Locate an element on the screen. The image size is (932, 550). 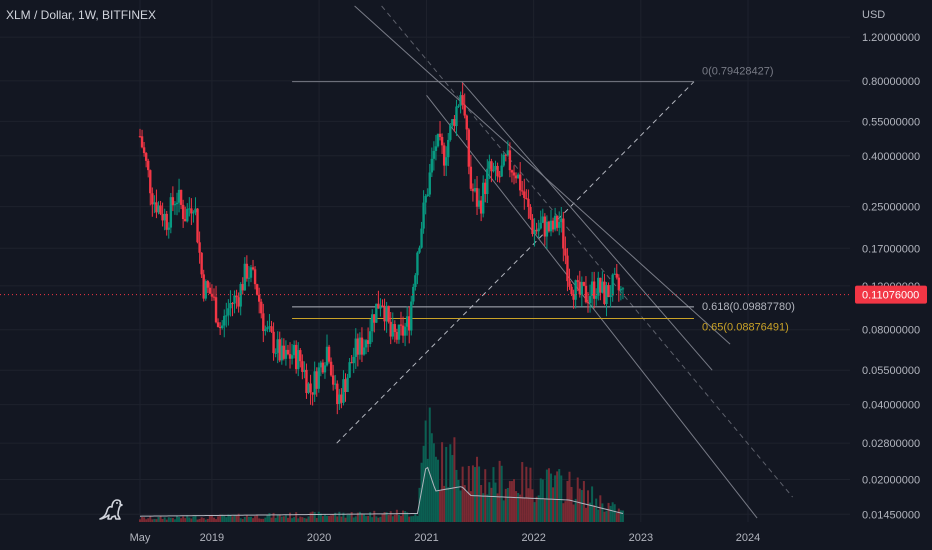
y-tick-label: 0.80000000 is located at coordinates (891, 82).